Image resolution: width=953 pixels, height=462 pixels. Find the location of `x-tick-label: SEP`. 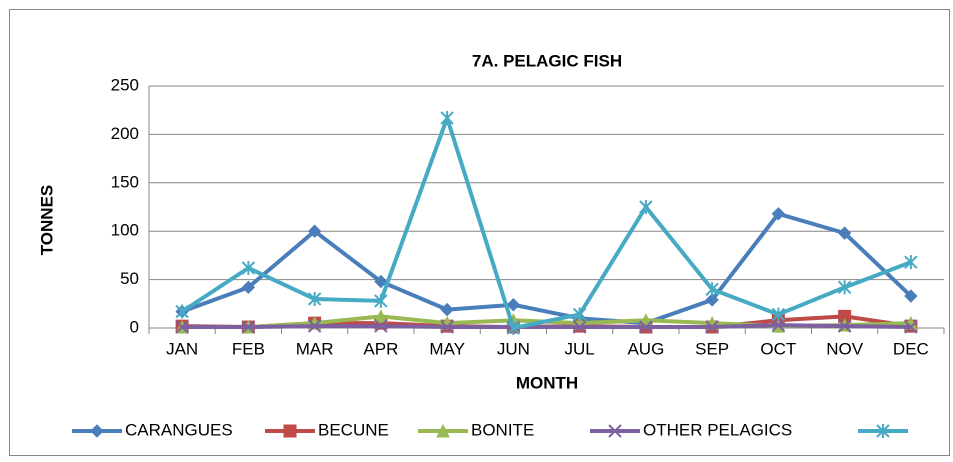

x-tick-label: SEP is located at coordinates (712, 348).